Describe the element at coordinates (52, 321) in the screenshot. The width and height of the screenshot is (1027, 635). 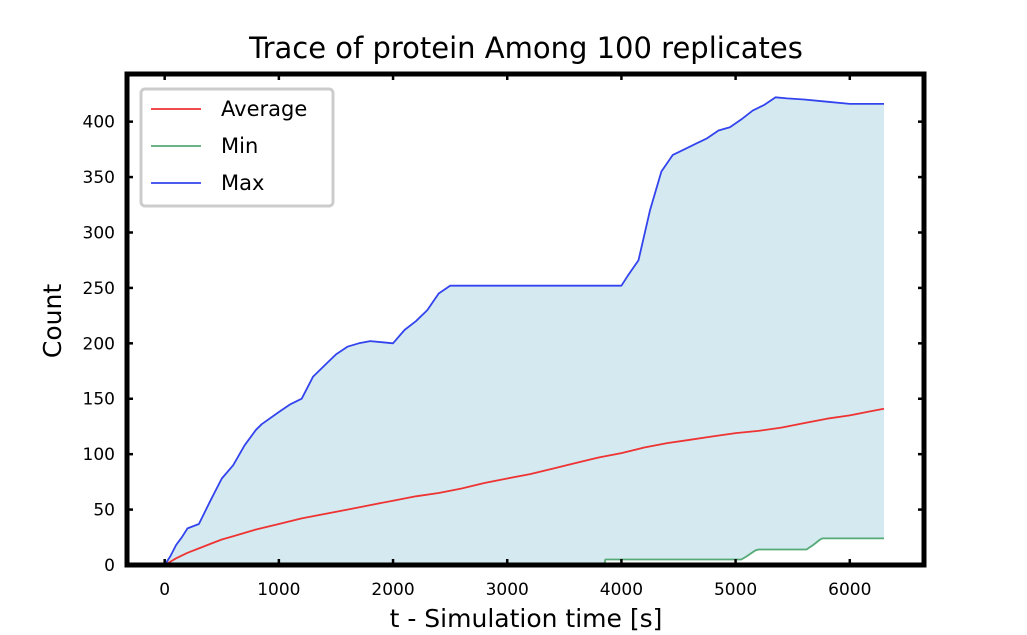
I see `y-axis-label: Count` at that location.